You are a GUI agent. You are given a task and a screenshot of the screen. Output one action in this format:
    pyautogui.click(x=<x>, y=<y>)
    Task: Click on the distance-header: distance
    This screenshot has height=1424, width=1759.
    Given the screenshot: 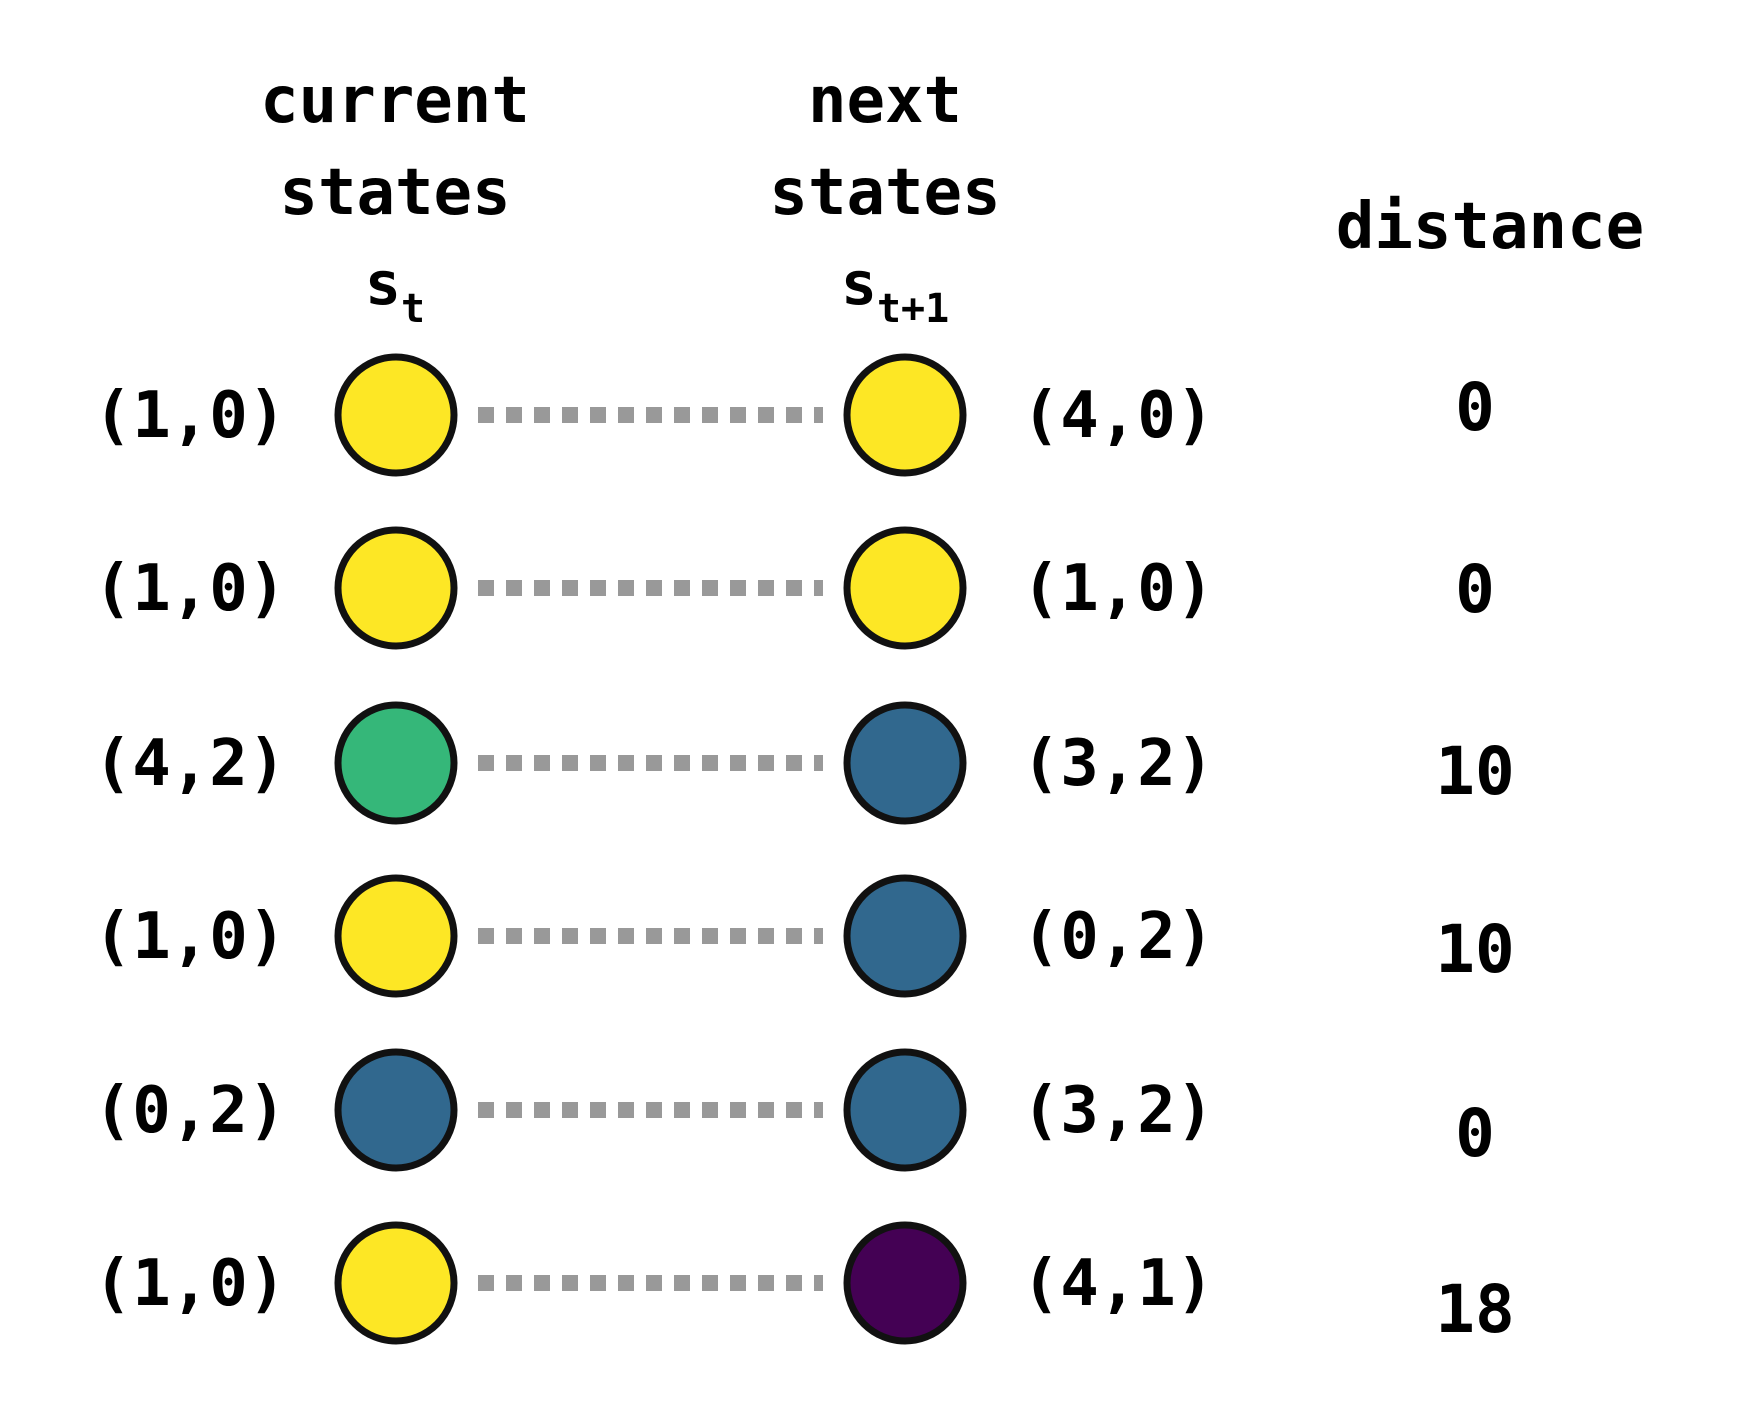 What is the action you would take?
    pyautogui.click(x=1490, y=227)
    